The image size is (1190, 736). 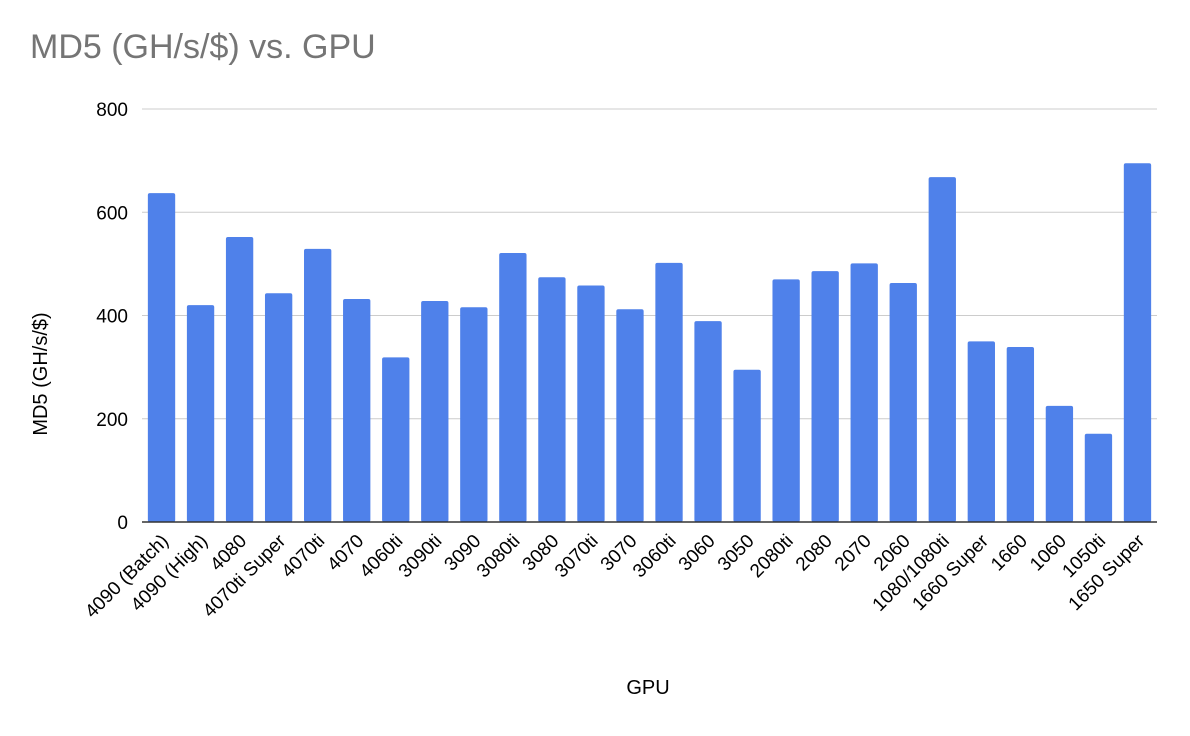 I want to click on x-tick-label: 3060, so click(x=697, y=553).